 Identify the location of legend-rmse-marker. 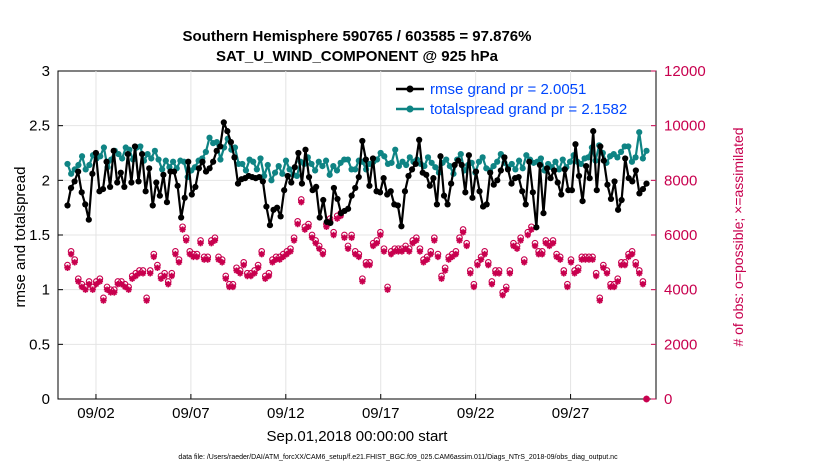
(410, 89).